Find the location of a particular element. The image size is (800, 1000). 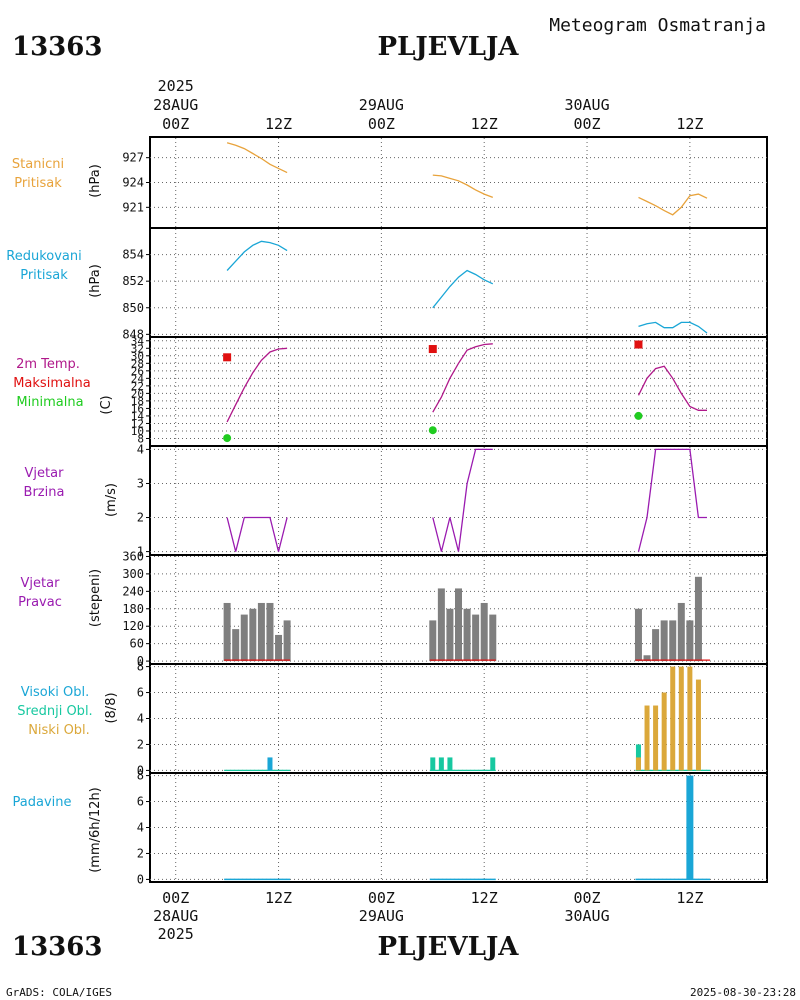

temp-ytick-label-6: 20 is located at coordinates (137, 393).